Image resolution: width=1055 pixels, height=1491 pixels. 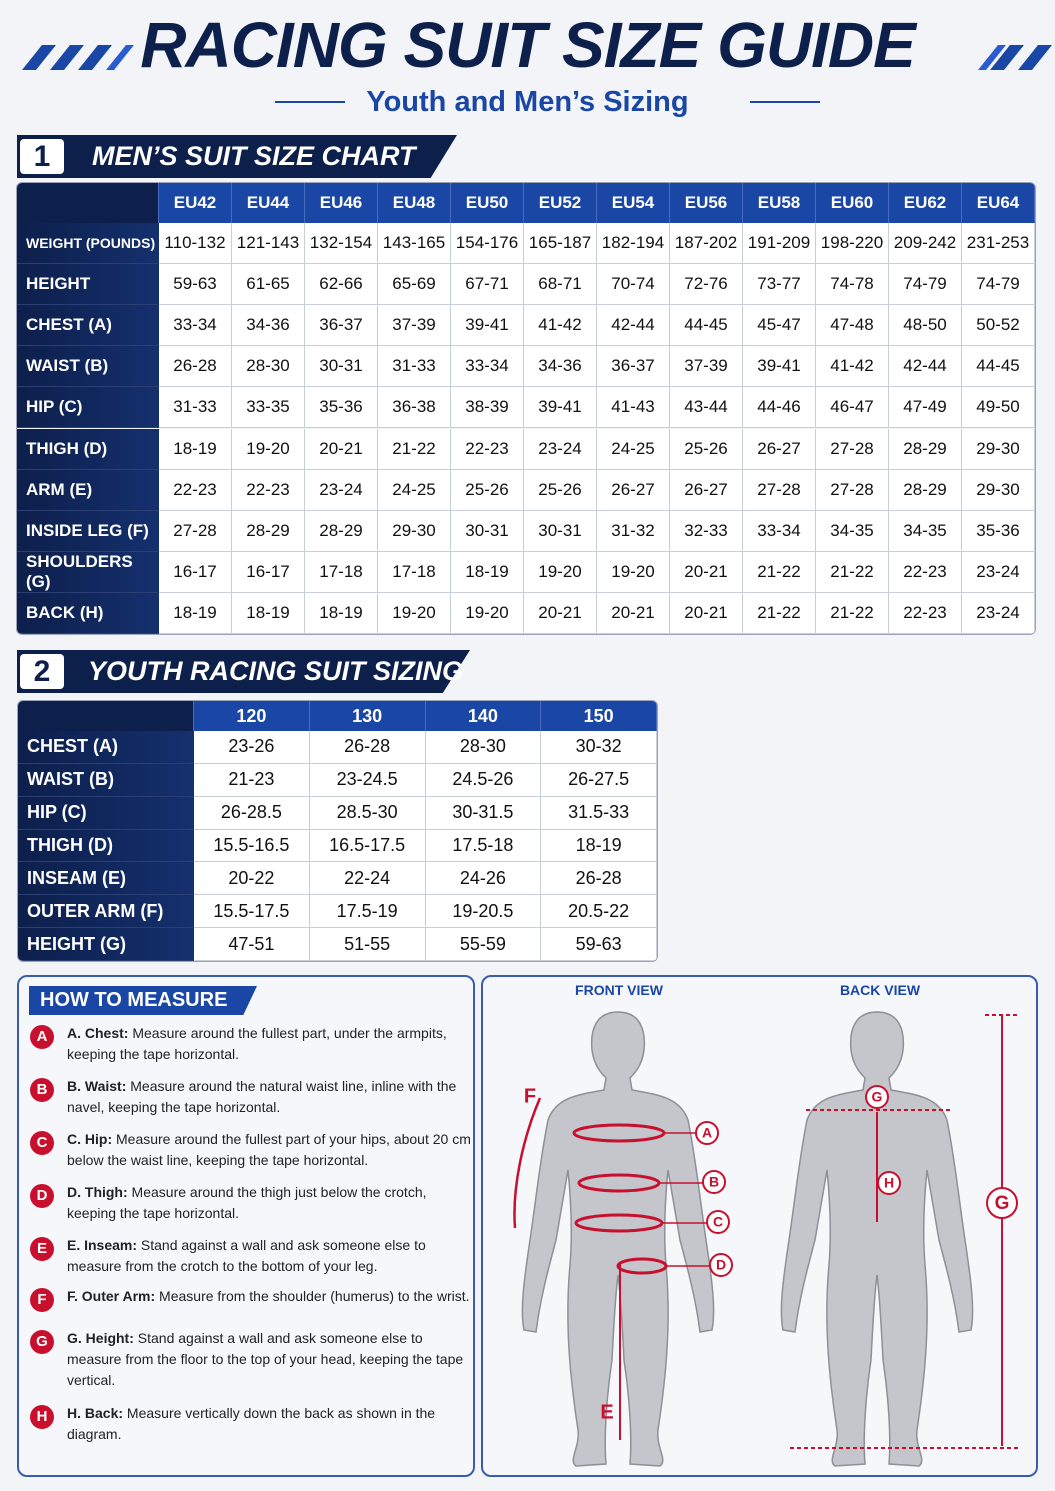 I want to click on marker: A, so click(x=707, y=1133).